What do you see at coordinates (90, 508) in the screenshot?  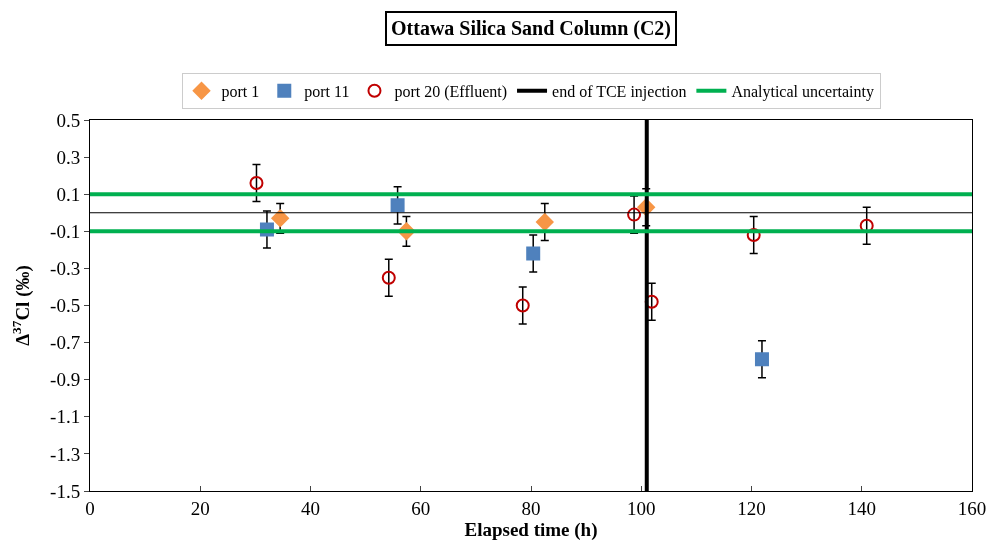 I see `x-tick-label: 0` at bounding box center [90, 508].